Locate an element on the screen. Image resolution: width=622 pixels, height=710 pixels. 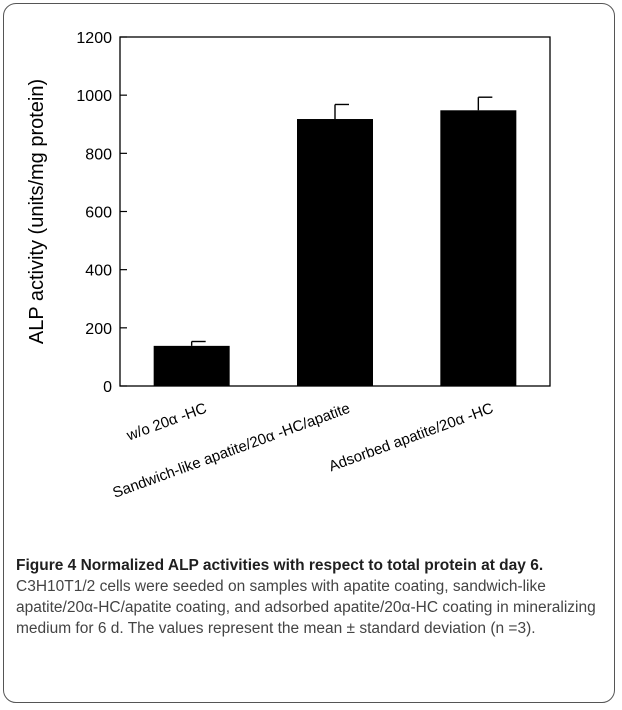
y-tick-label: 600 is located at coordinates (98, 213).